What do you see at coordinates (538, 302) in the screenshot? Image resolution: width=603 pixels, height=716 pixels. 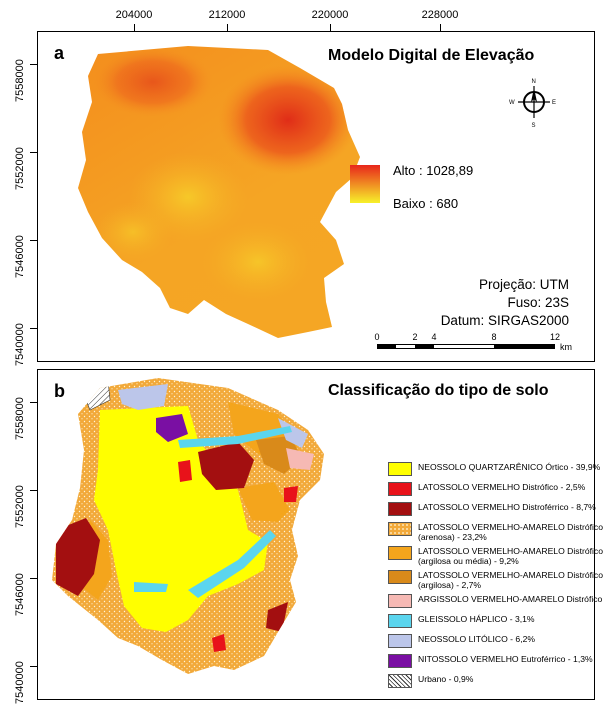 I see `fuso-line: Fuso: 23S` at bounding box center [538, 302].